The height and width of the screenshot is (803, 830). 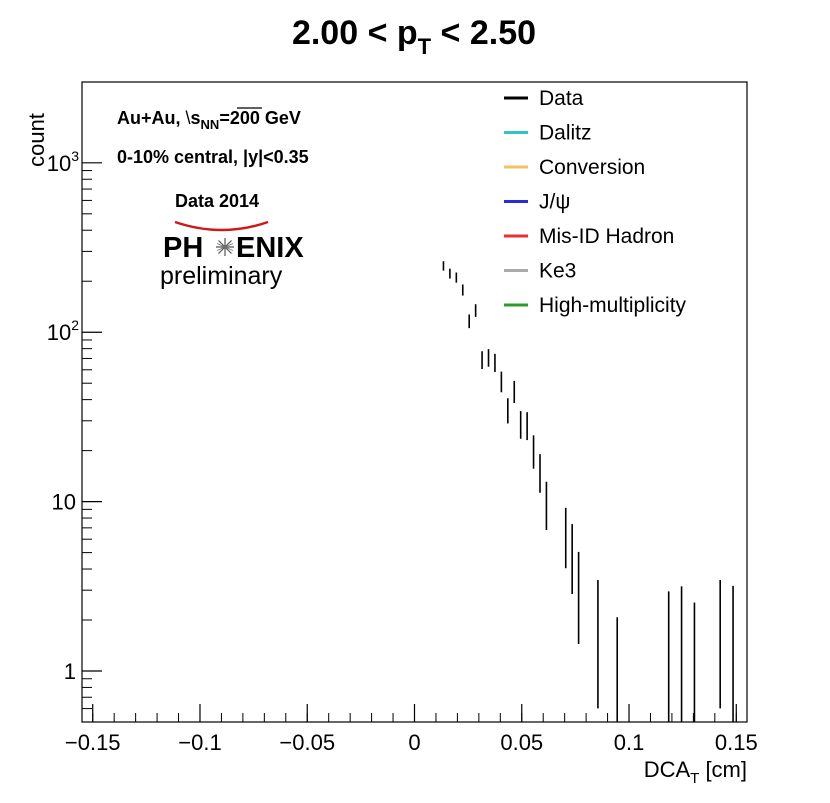 I want to click on legend-label: J/ψ, so click(x=554, y=202).